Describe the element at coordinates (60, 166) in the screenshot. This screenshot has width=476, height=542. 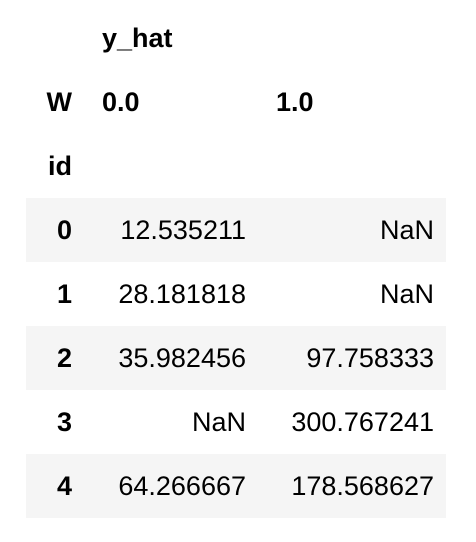
I see `index-name: id` at that location.